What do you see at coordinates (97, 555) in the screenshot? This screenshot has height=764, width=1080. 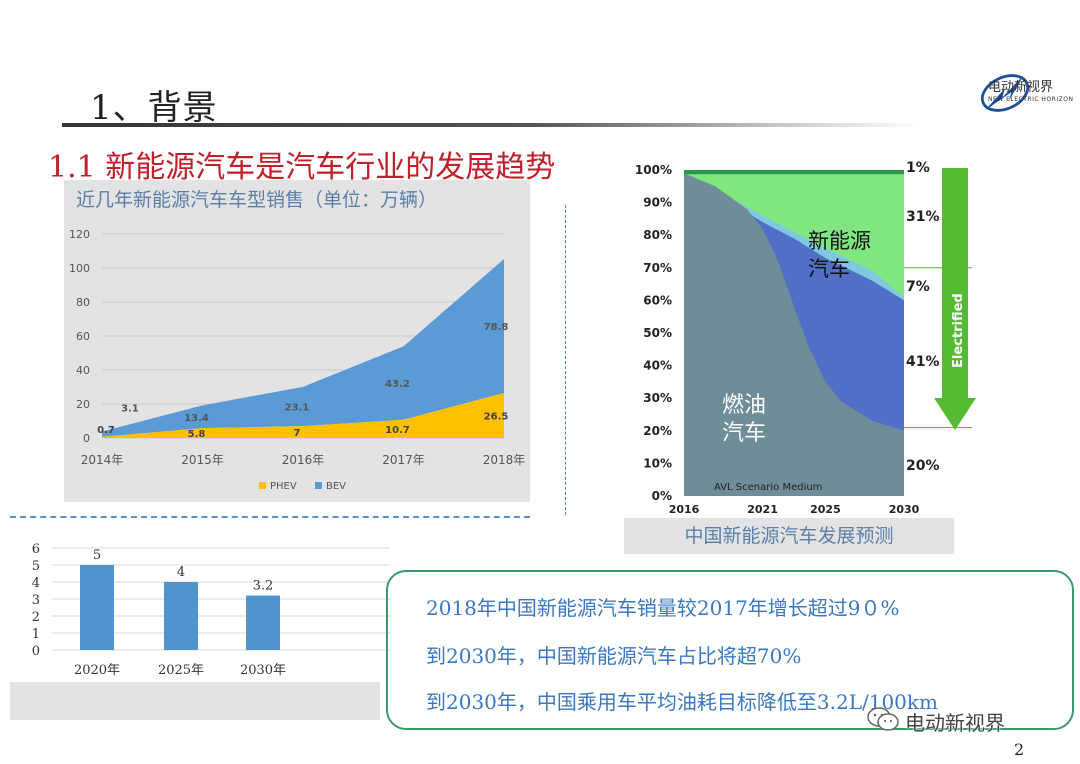 I see `bar-value-label: 5` at bounding box center [97, 555].